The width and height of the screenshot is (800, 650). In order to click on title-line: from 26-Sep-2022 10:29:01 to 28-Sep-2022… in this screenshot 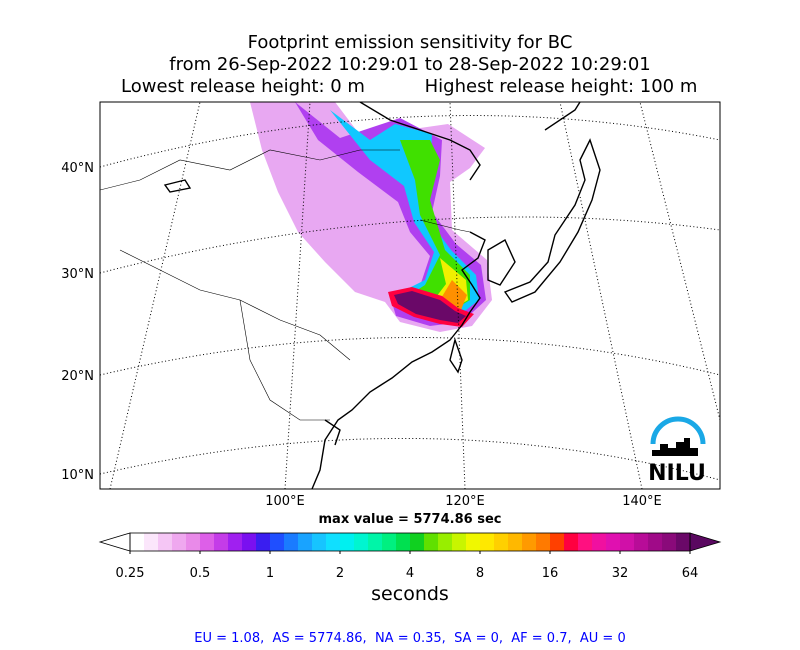, I will do `click(410, 64)`.